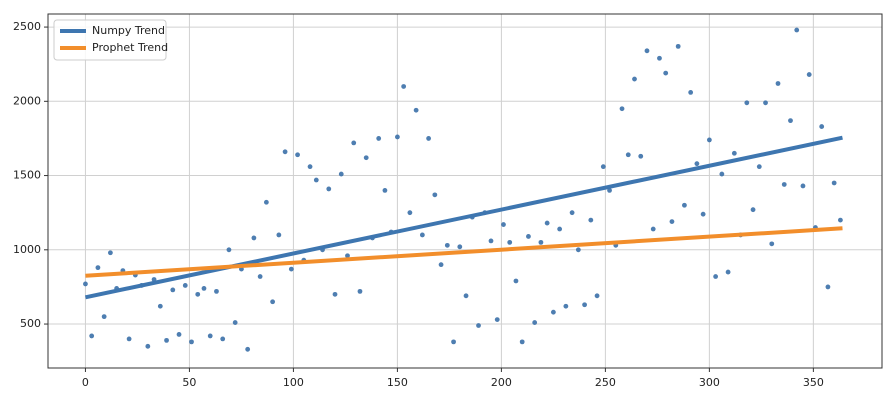 This screenshot has height=409, width=893. Describe the element at coordinates (27, 249) in the screenshot. I see `y-tick-label: 1000` at that location.